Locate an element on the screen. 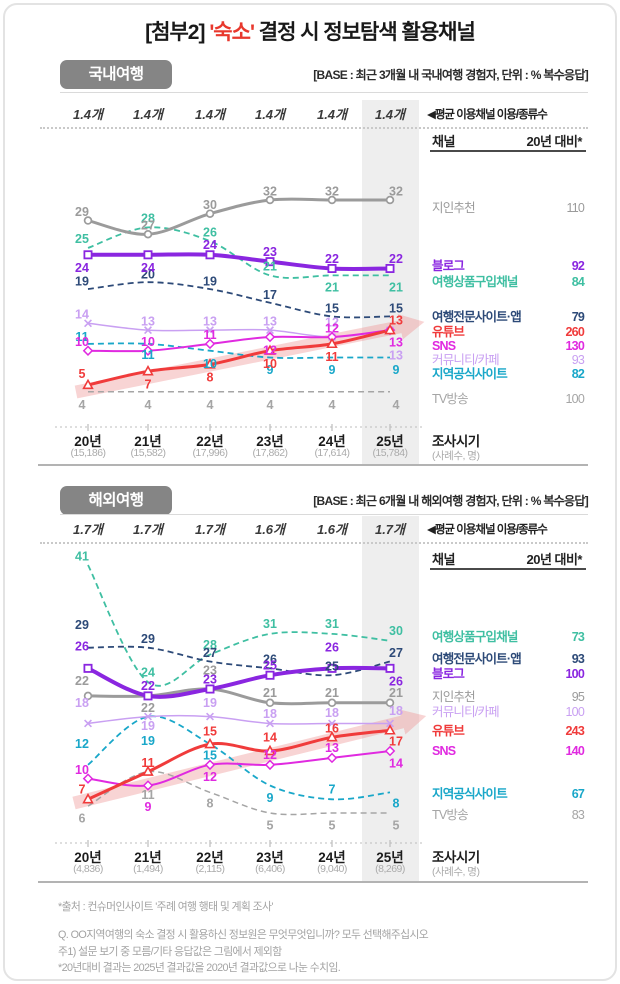  year-label-overseas: 22년 is located at coordinates (210, 857).